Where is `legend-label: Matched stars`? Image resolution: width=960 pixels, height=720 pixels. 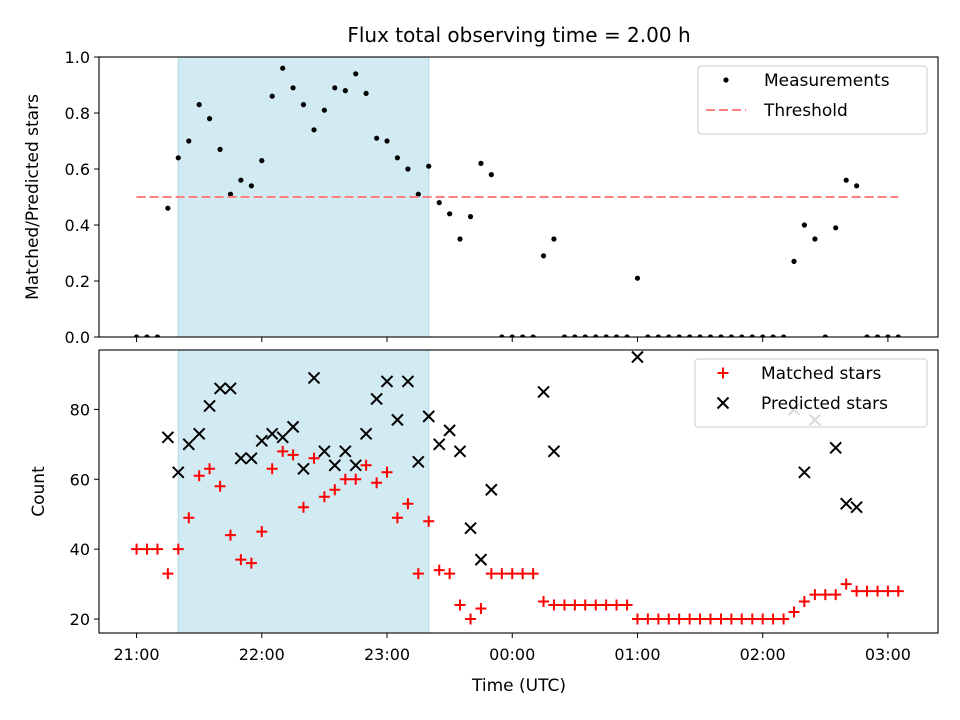
legend-label: Matched stars is located at coordinates (821, 374).